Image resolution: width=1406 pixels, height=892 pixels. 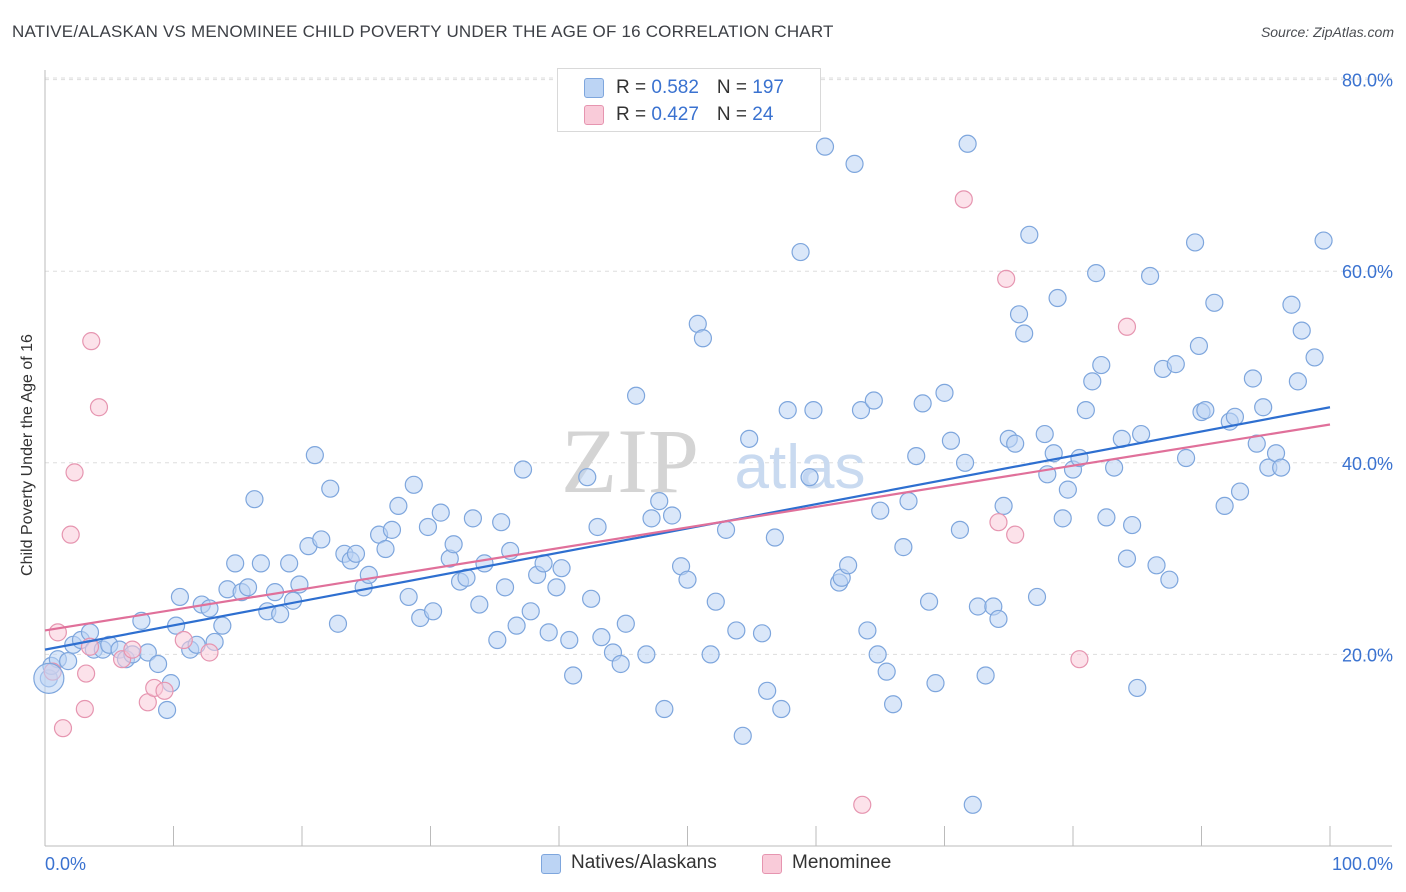 What do you see at coordinates (1327, 32) in the screenshot?
I see `source-label: Source: ZipAtlas.com` at bounding box center [1327, 32].